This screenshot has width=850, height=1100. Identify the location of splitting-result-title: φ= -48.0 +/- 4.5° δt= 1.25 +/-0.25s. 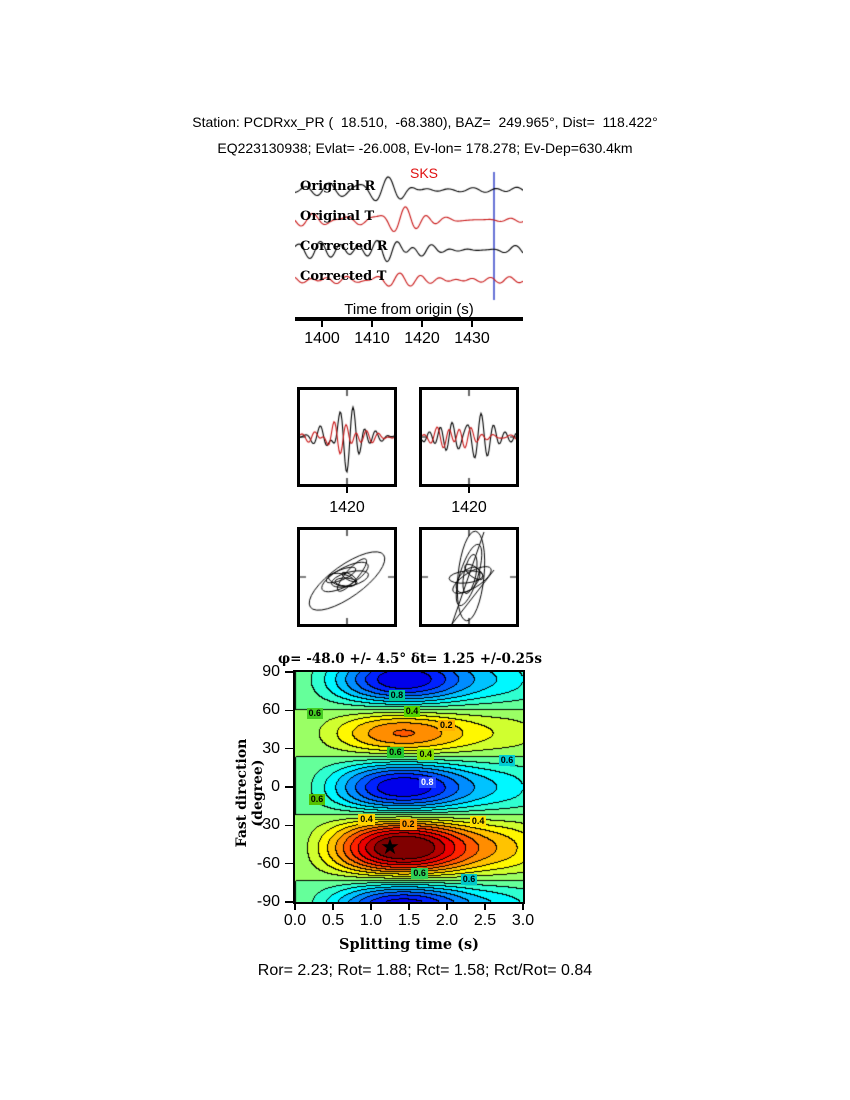
(410, 659).